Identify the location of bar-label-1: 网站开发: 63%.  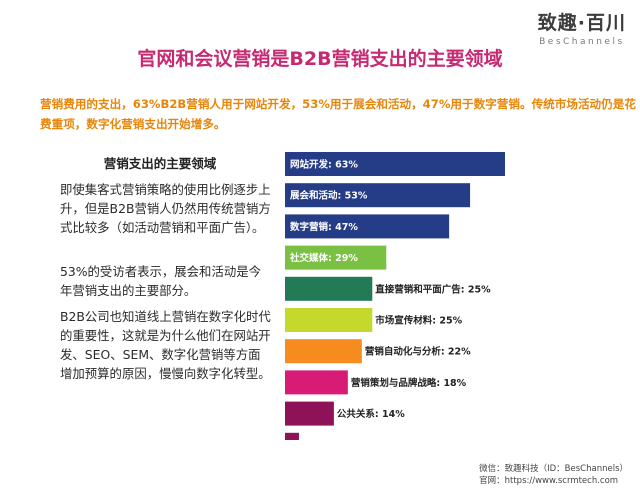
(324, 165).